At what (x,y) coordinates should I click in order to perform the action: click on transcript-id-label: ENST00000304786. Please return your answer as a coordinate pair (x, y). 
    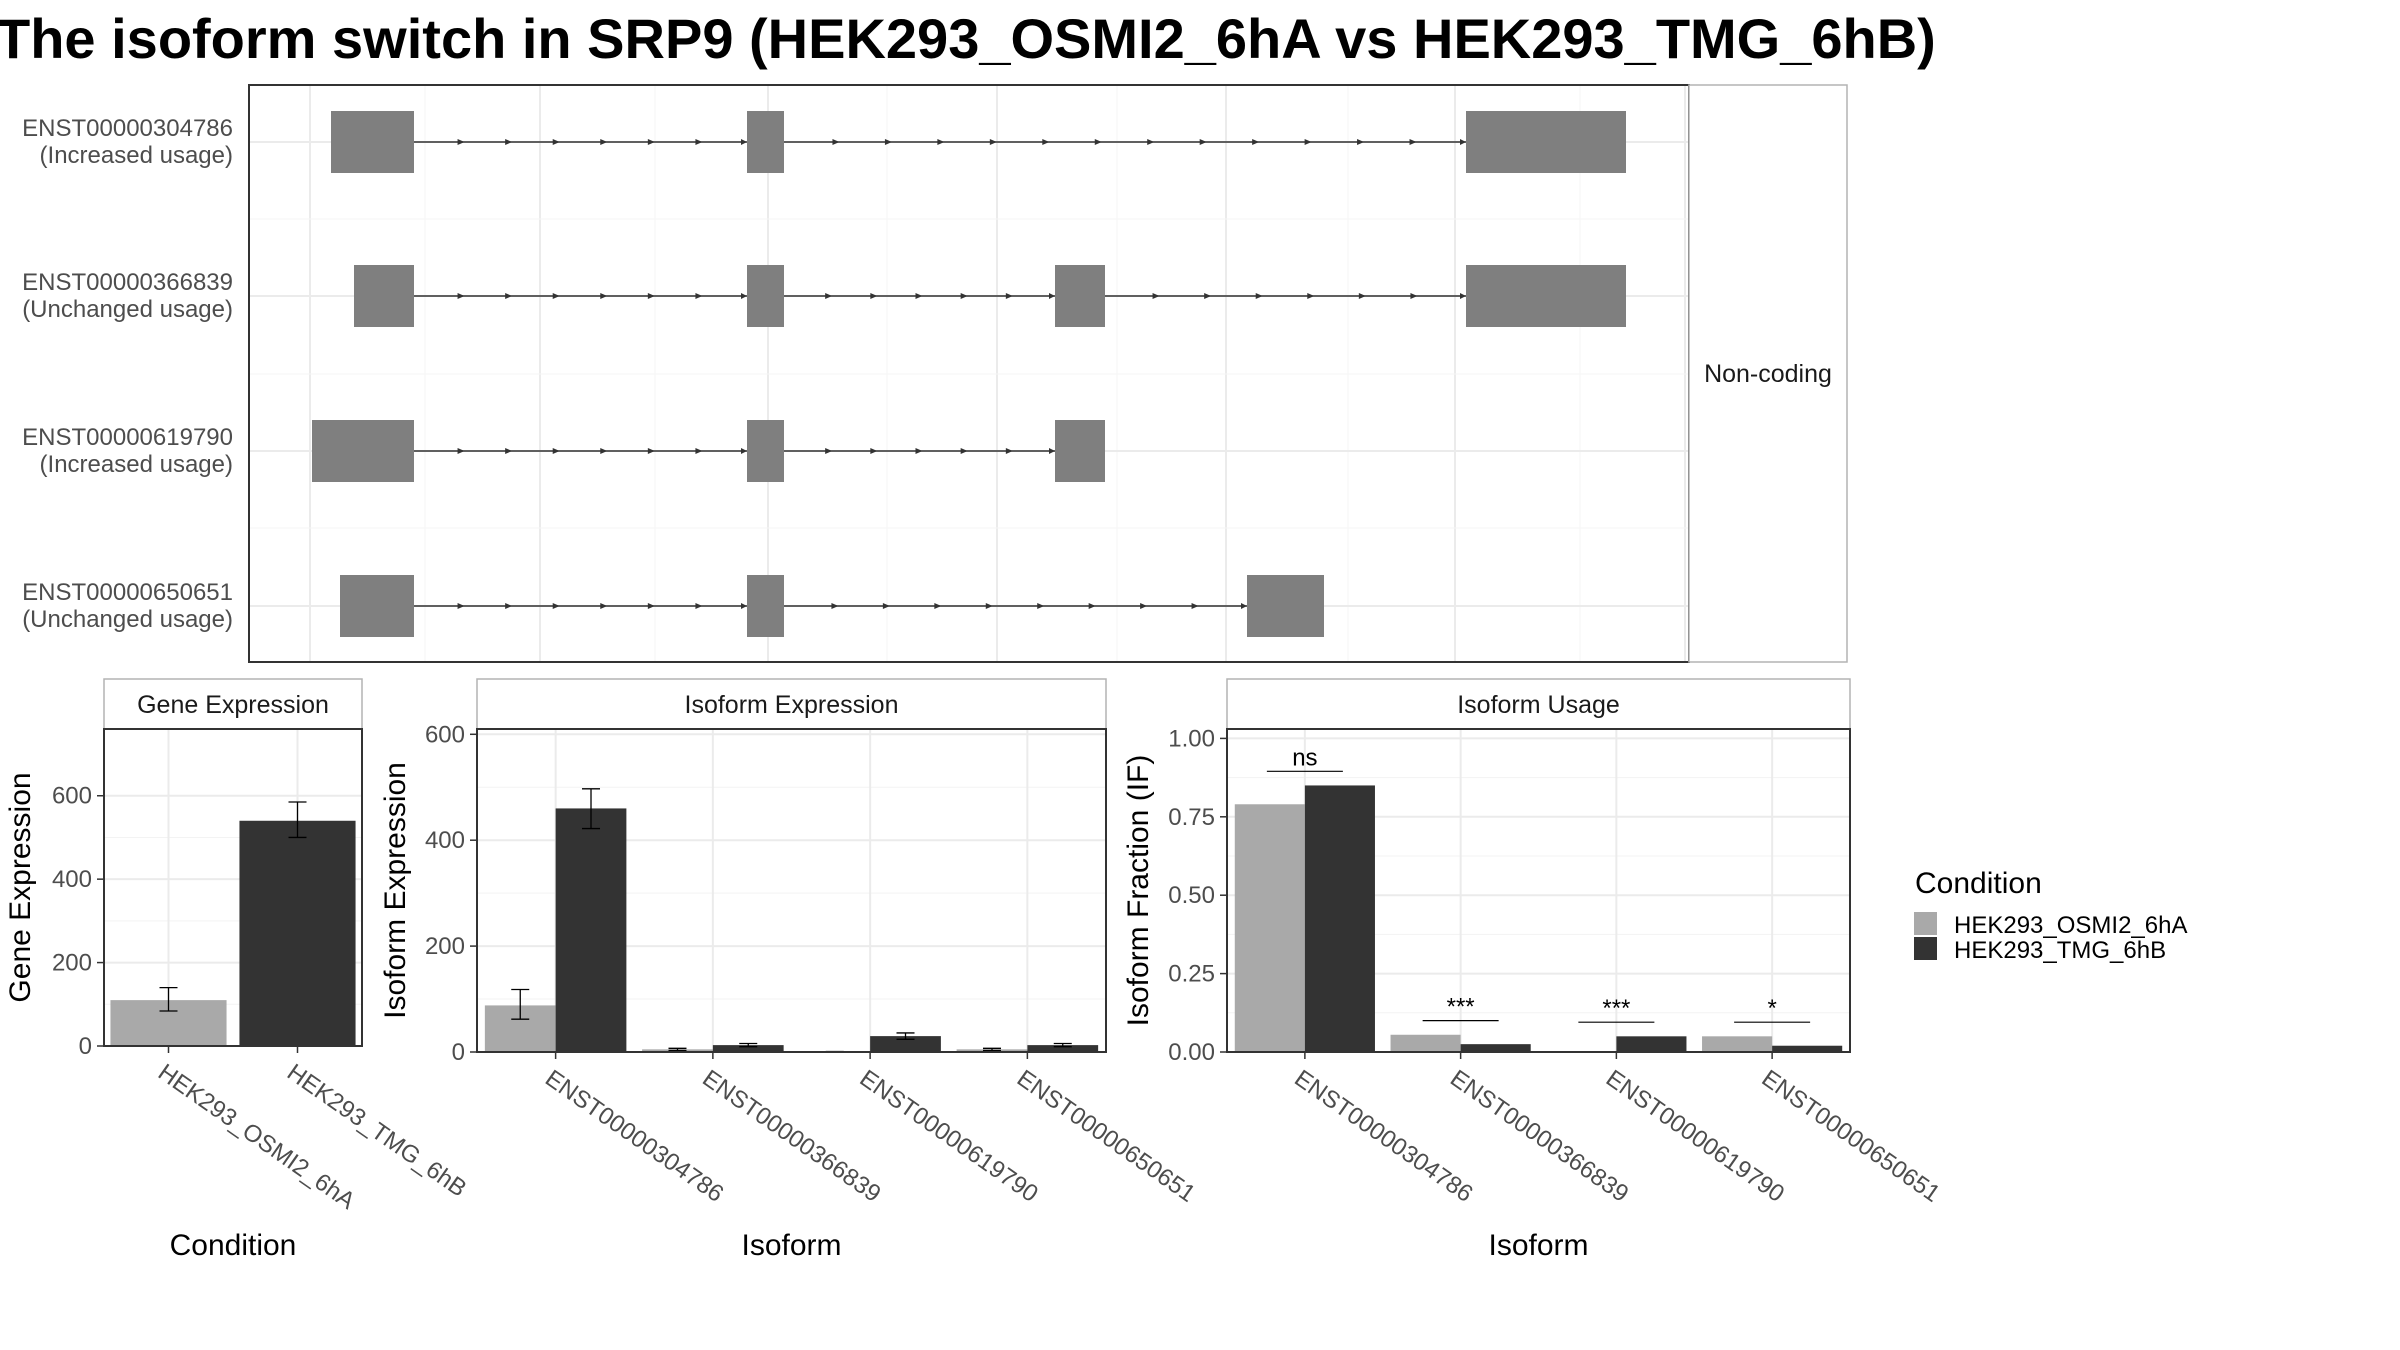
    Looking at the image, I should click on (127, 128).